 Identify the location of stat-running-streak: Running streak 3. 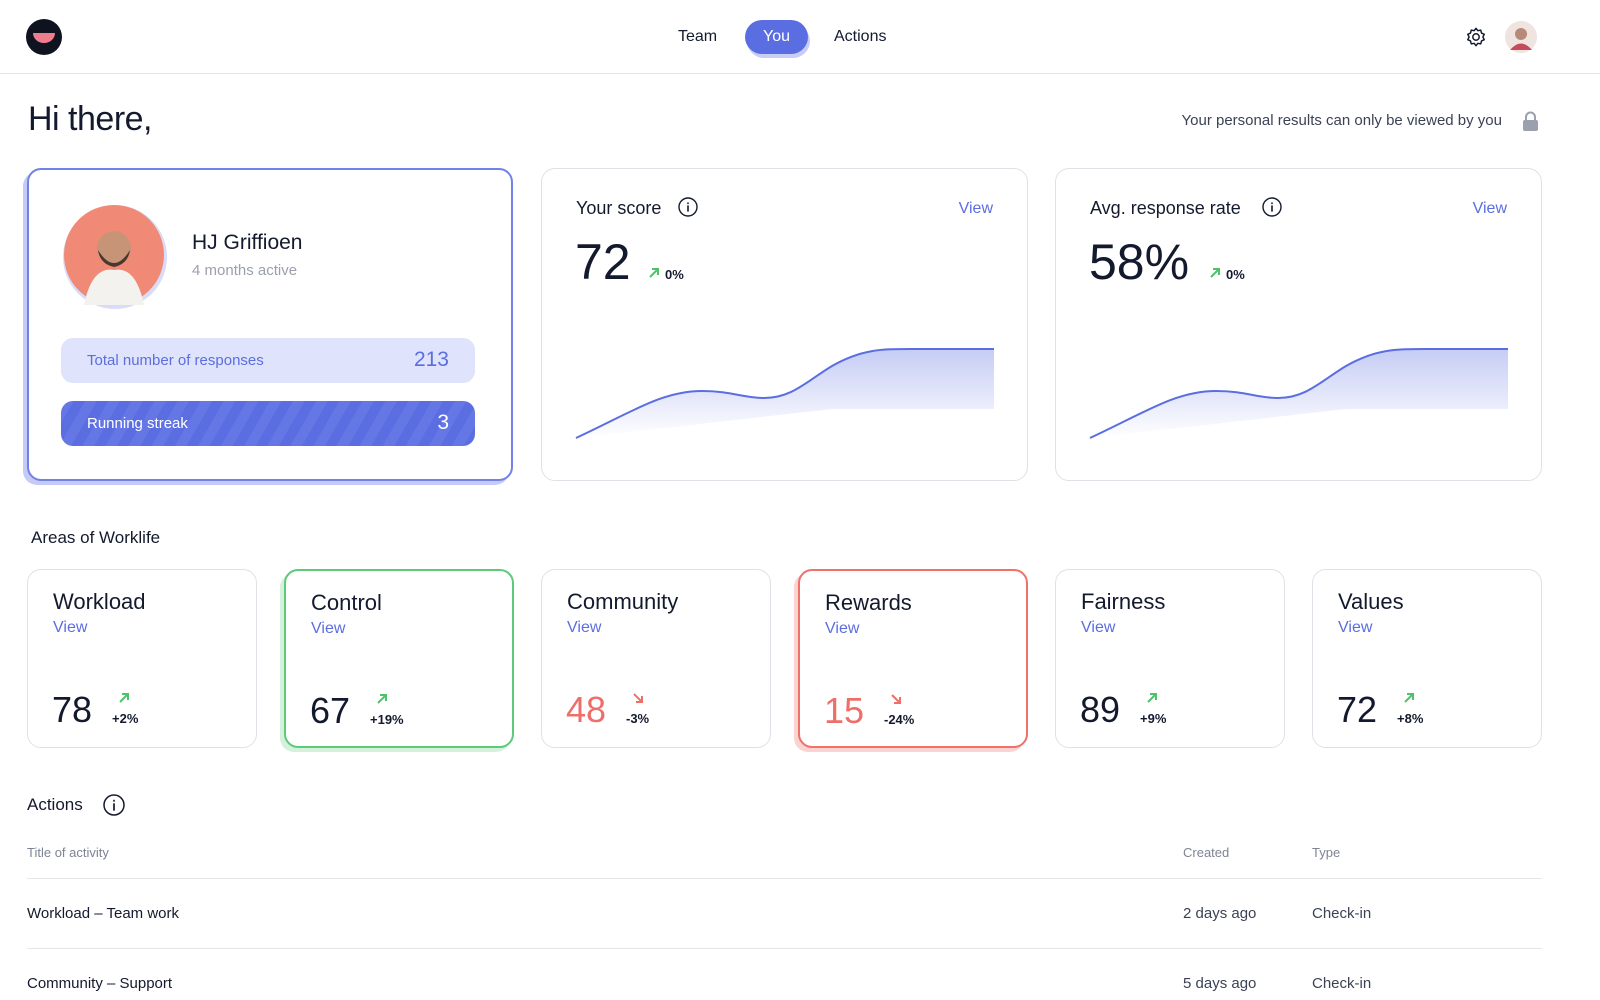
(268, 423).